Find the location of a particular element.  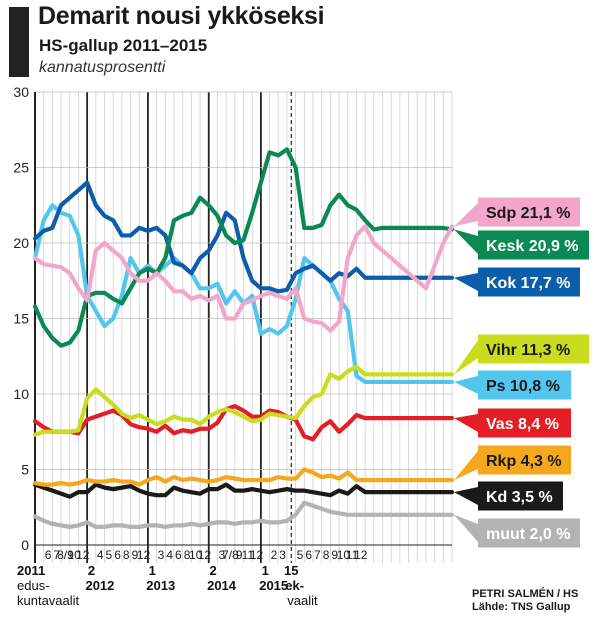

legend-connector-vihr is located at coordinates (466, 357).